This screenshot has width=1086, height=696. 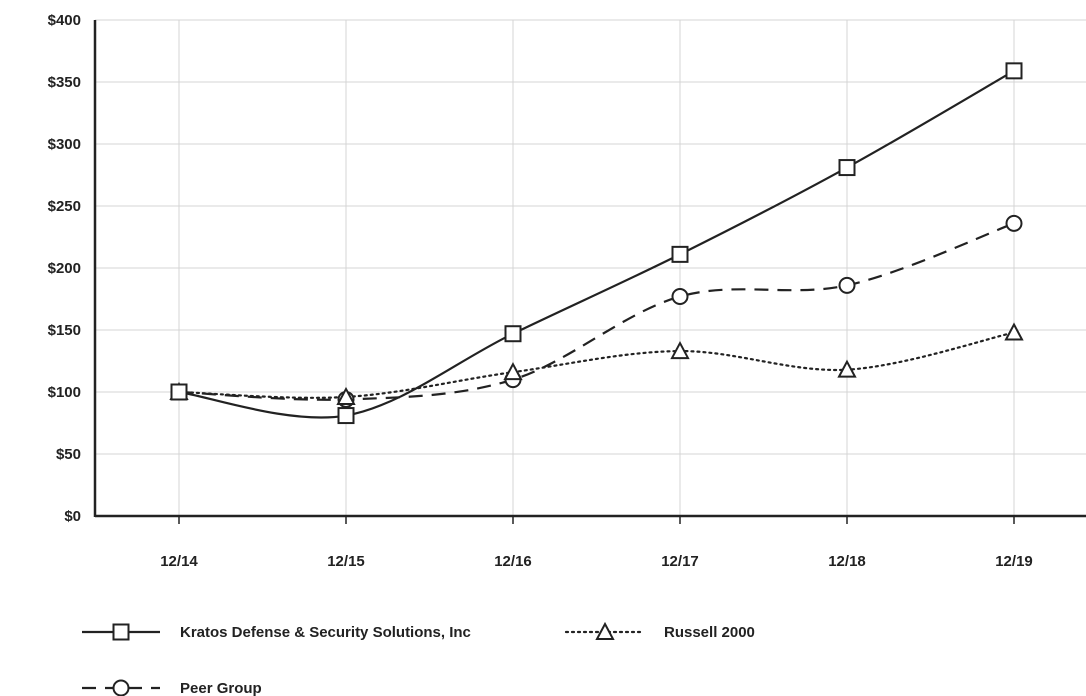 I want to click on y-tick-label: $100, so click(x=64, y=392).